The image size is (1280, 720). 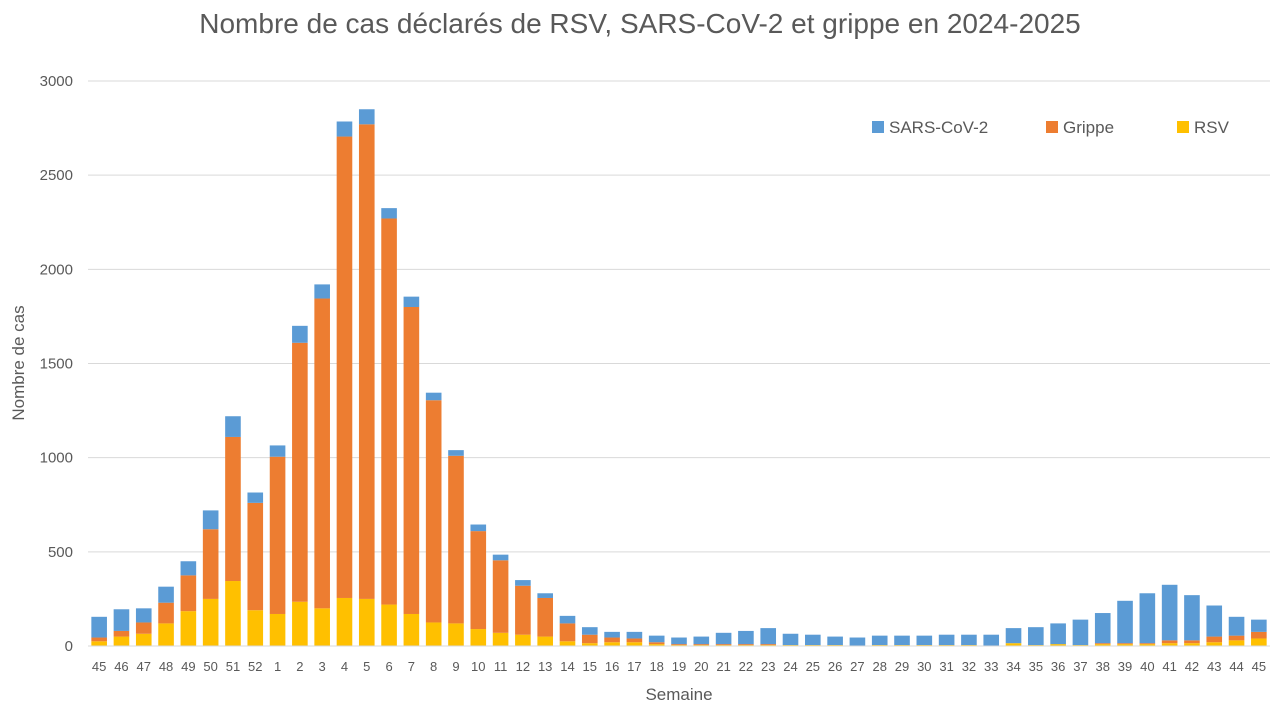 I want to click on y-tick-label: 1500, so click(x=56, y=364).